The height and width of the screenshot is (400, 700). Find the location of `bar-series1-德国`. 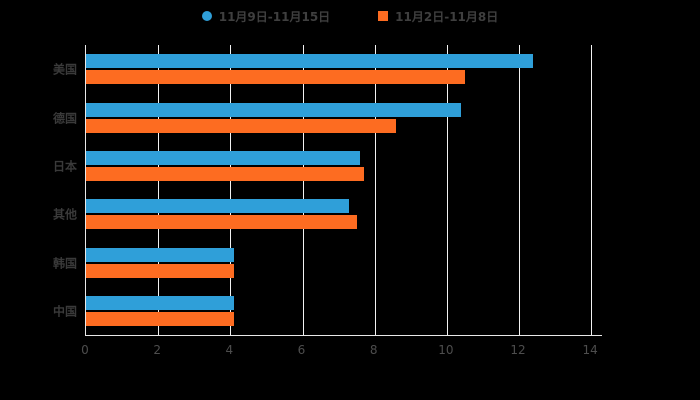

bar-series1-德国 is located at coordinates (274, 109).